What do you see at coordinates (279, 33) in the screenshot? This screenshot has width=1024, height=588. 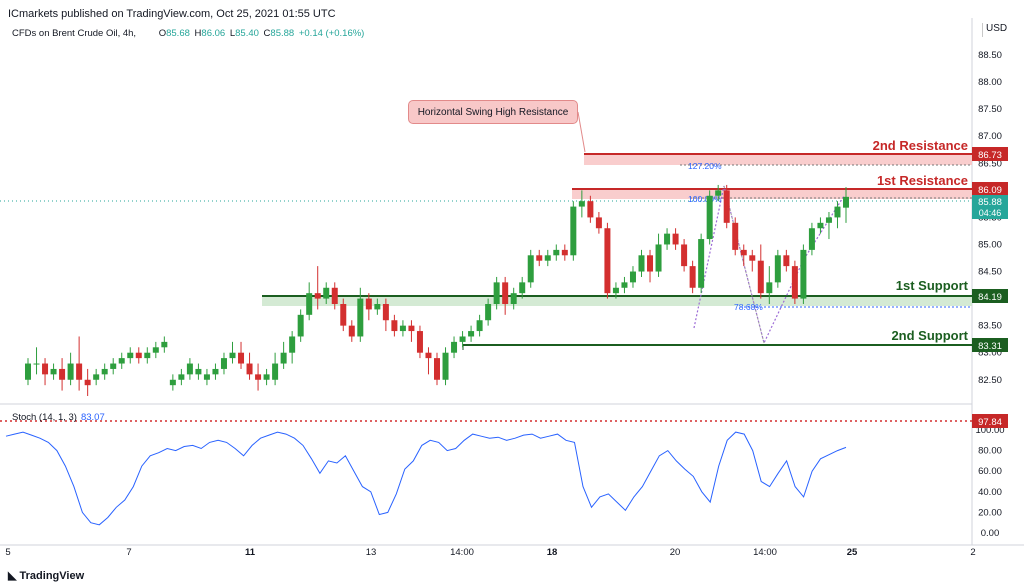 I see `ohlc-close: C85.88` at bounding box center [279, 33].